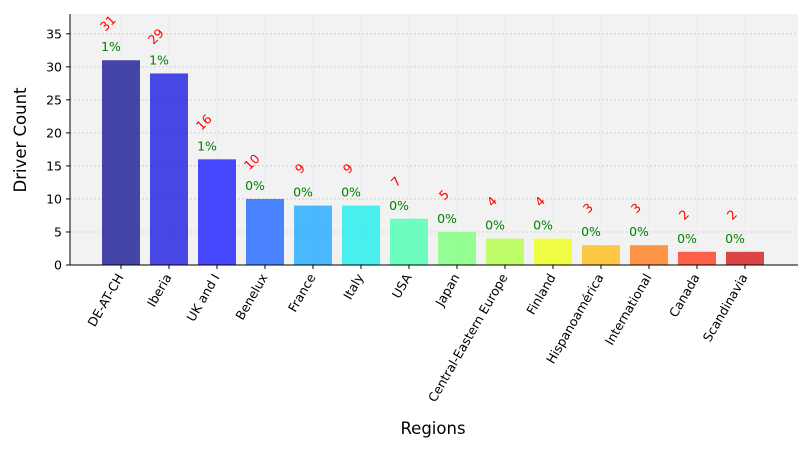 This screenshot has width=810, height=450. Describe the element at coordinates (725, 307) in the screenshot. I see `x-tick-label: Scandinavia` at that location.